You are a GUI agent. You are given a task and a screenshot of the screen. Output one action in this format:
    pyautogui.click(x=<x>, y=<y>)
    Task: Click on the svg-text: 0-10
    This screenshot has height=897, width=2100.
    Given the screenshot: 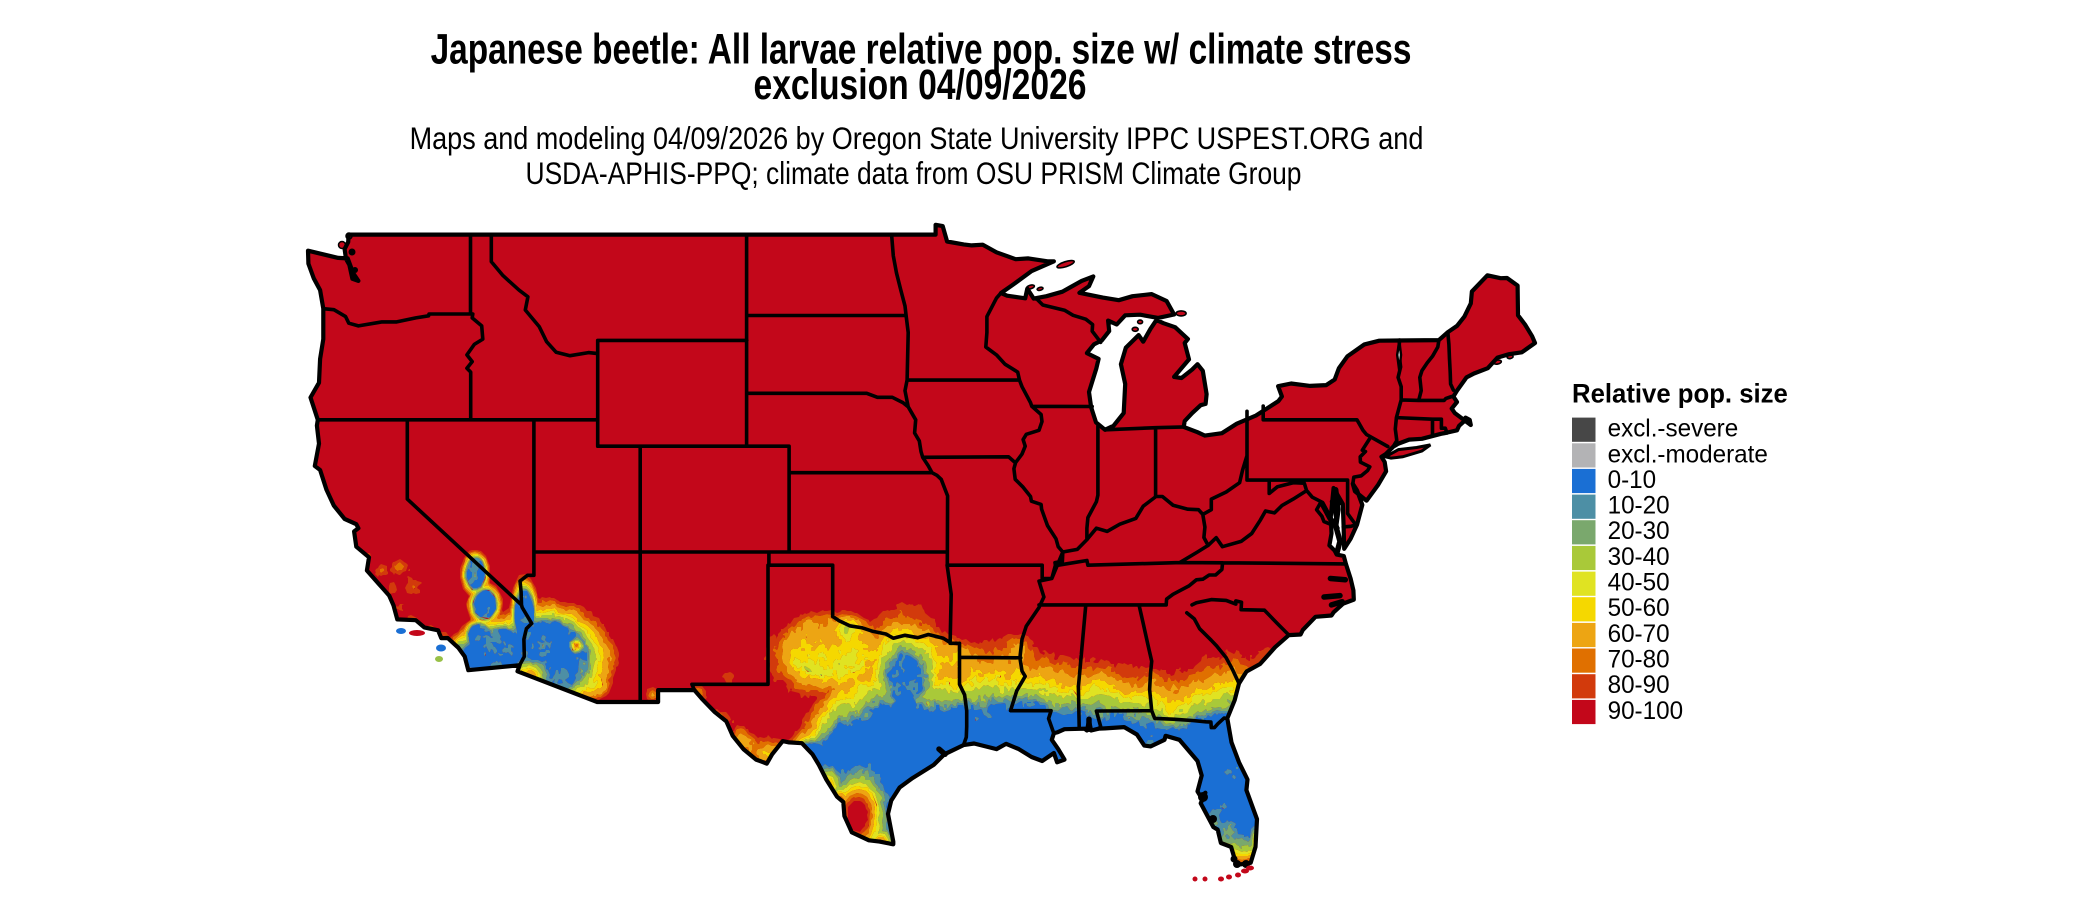 What is the action you would take?
    pyautogui.click(x=1632, y=480)
    